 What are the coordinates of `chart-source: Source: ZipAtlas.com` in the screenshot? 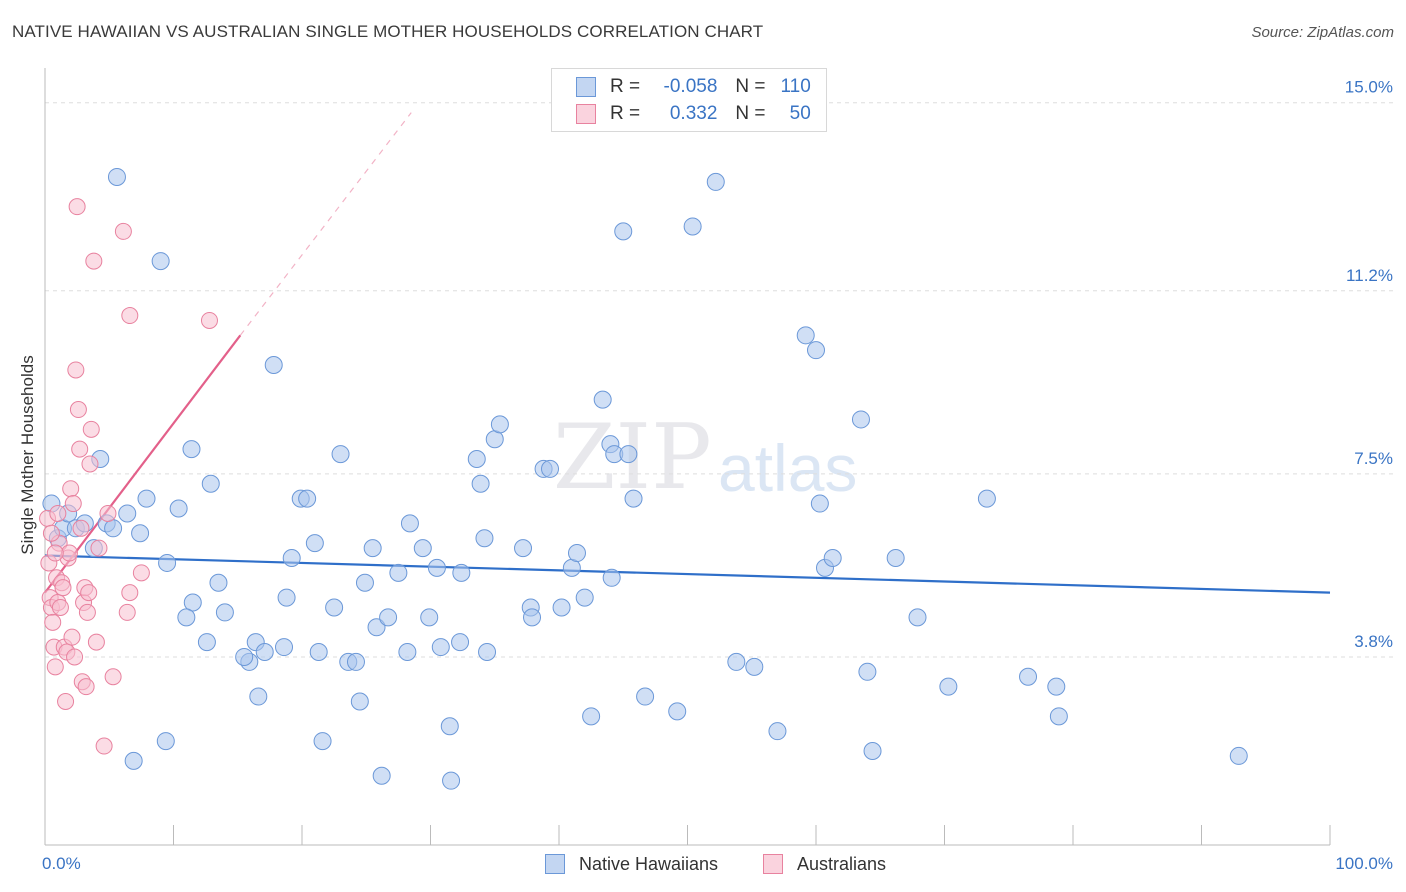 It's located at (1322, 32).